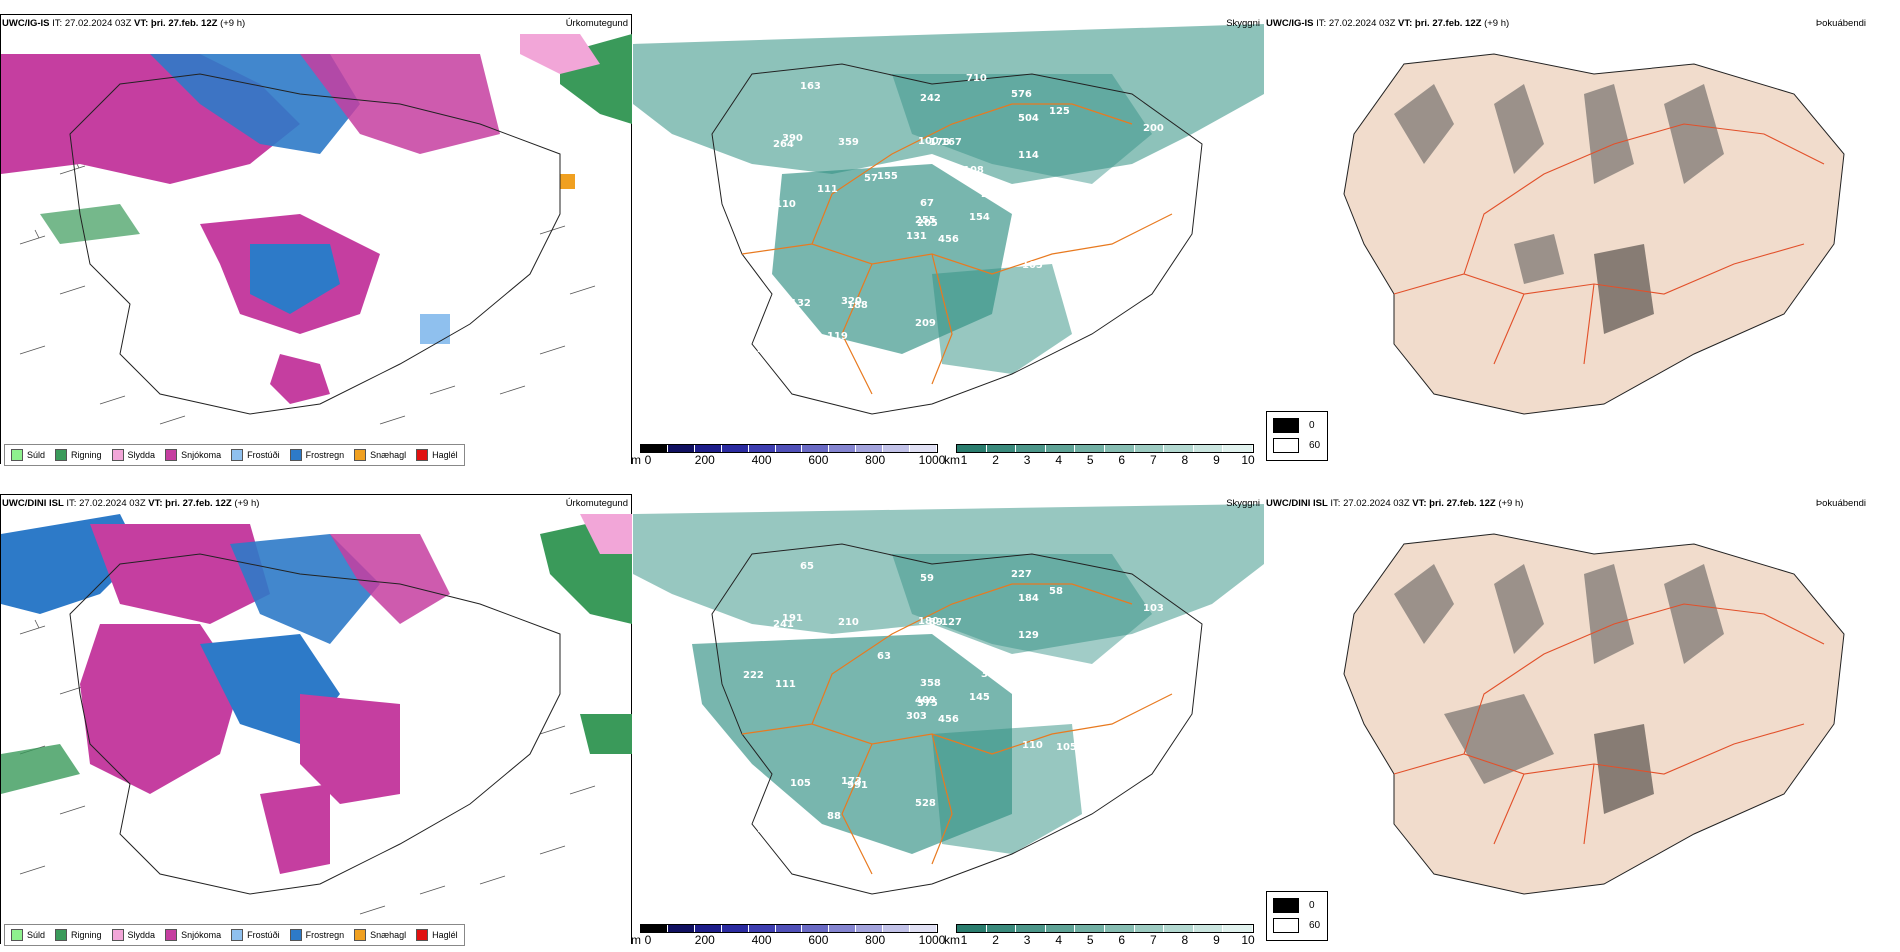 This screenshot has height=952, width=1900. What do you see at coordinates (851, 301) in the screenshot?
I see `cloud-base-label: 320` at bounding box center [851, 301].